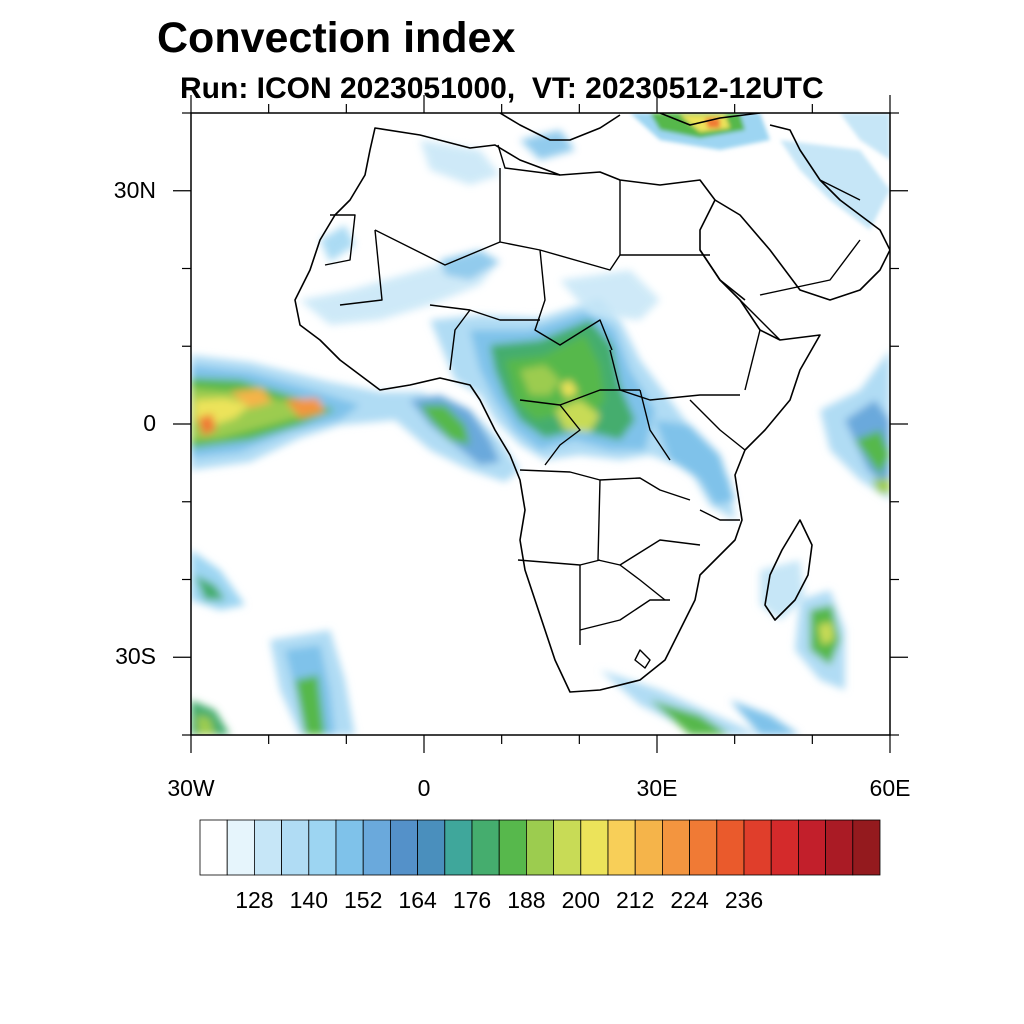 This screenshot has width=1024, height=1024. Describe the element at coordinates (308, 900) in the screenshot. I see `colorbar-label: 140` at that location.